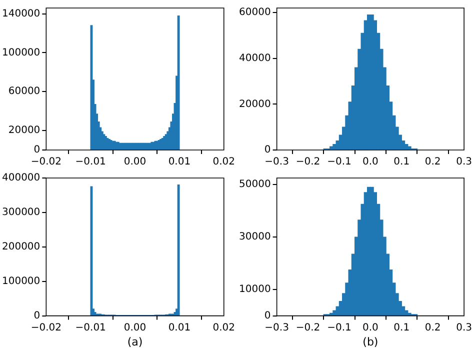 The image size is (474, 349). I want to click on x-axis-title: (a), so click(135, 341).